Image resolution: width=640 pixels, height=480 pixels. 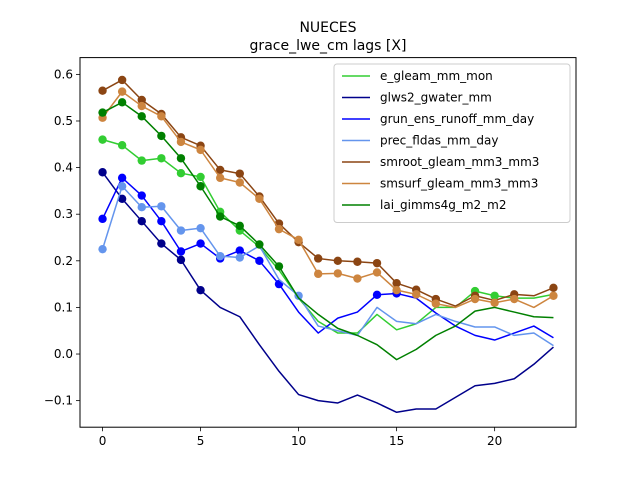 What do you see at coordinates (457, 119) in the screenshot?
I see `legend-label: grun_ens_runoff_mm_day` at bounding box center [457, 119].